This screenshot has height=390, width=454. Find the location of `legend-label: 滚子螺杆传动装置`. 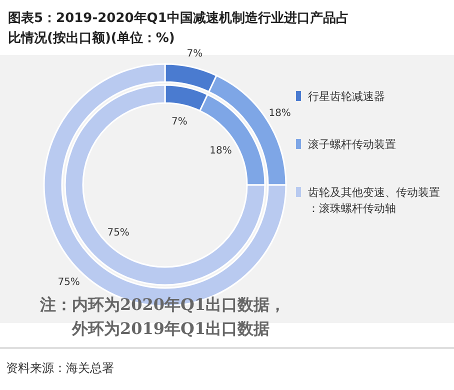

legend-label: 滚子螺杆传动装置 is located at coordinates (352, 144).